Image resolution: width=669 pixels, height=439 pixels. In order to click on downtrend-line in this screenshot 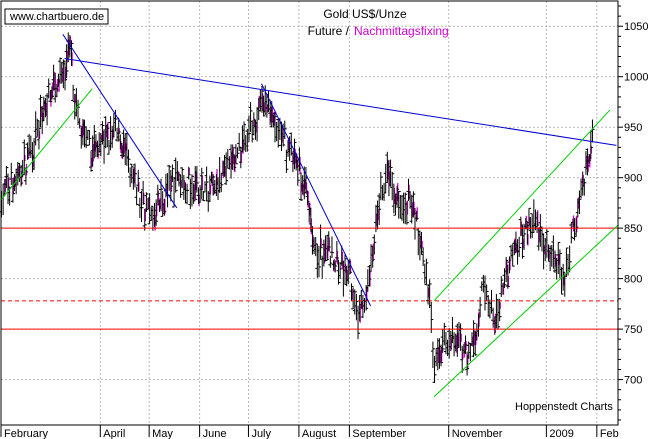, I will do `click(316, 195)`.